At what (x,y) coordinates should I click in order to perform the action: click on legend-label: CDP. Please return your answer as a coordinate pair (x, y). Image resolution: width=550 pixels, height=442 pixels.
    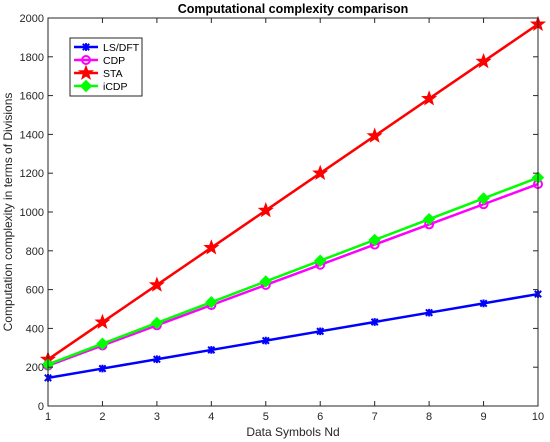
    Looking at the image, I should click on (114, 61).